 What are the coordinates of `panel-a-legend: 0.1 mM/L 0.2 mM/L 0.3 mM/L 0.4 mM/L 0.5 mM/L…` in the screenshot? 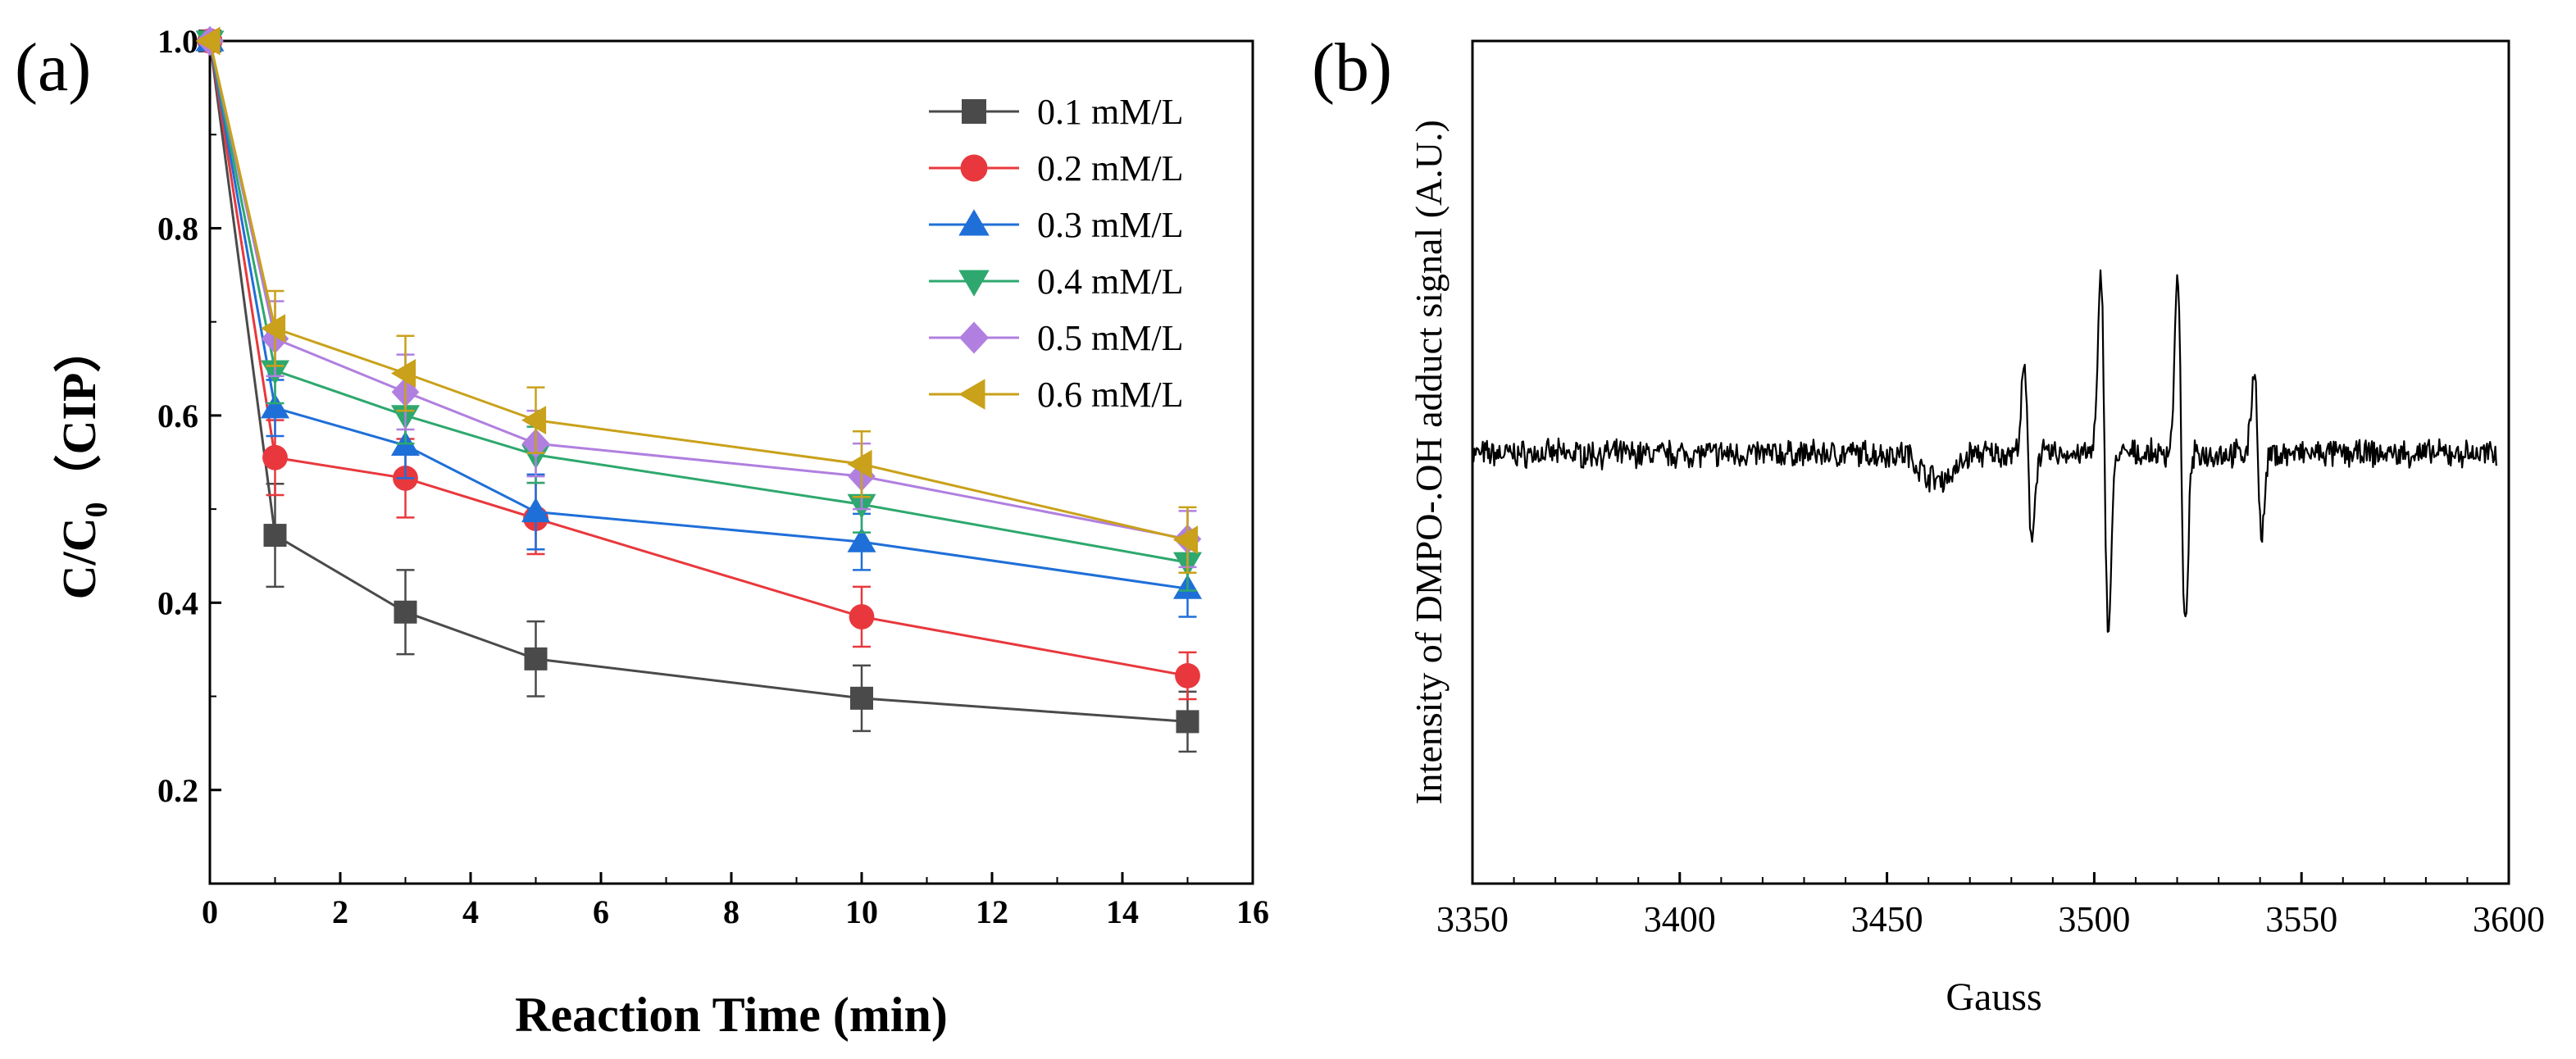 It's located at (1056, 253).